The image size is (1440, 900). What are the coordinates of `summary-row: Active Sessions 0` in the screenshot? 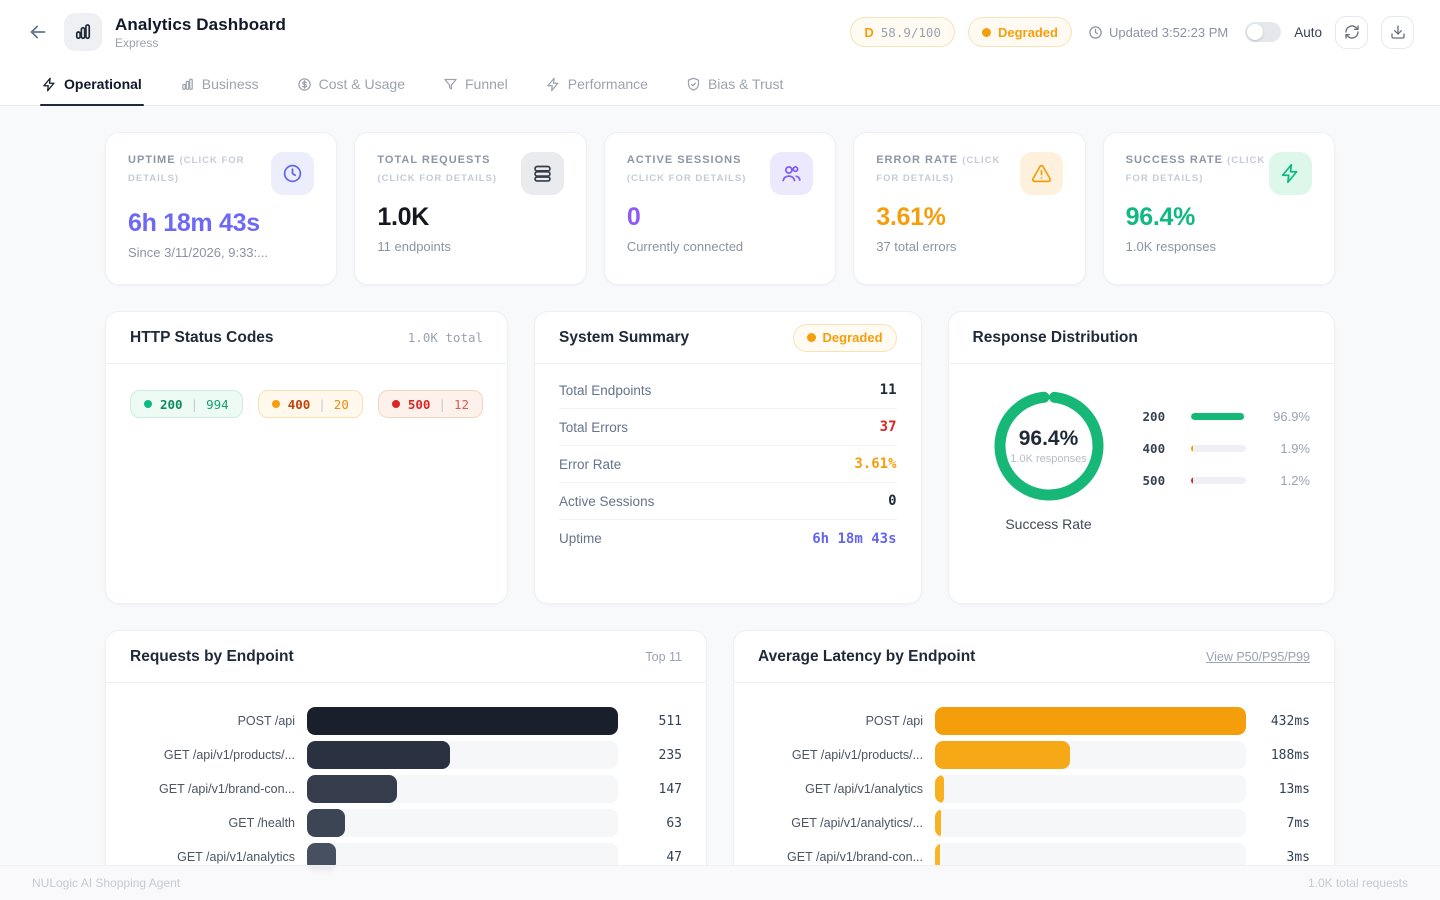 It's located at (728, 501).